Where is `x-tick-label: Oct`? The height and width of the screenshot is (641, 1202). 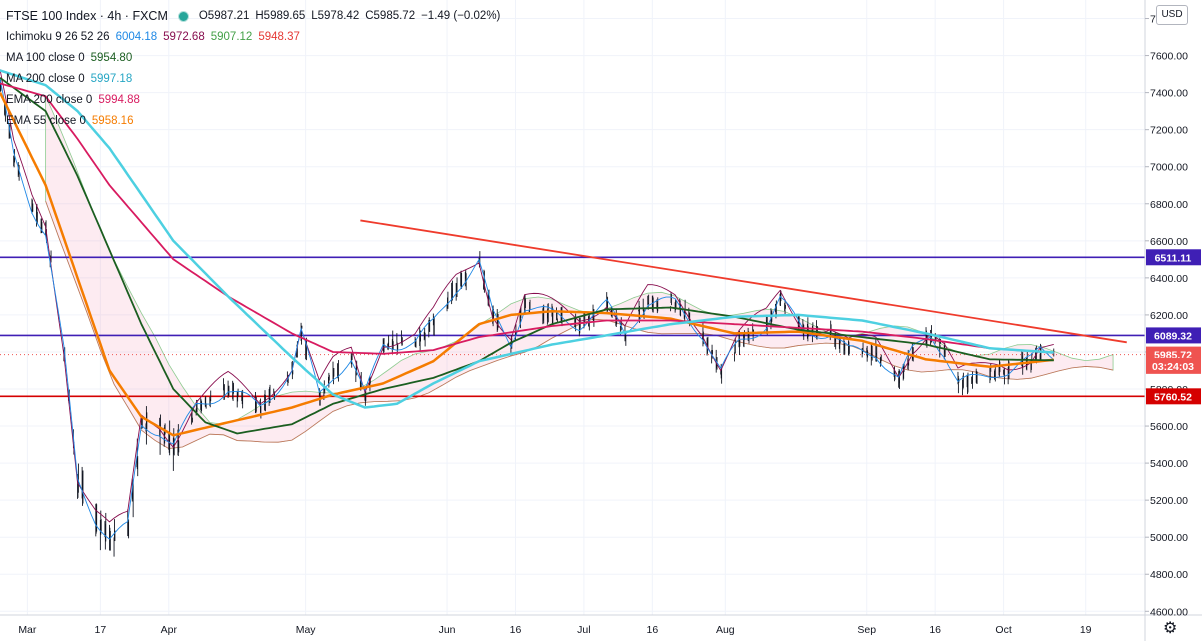 x-tick-label: Oct is located at coordinates (1003, 630).